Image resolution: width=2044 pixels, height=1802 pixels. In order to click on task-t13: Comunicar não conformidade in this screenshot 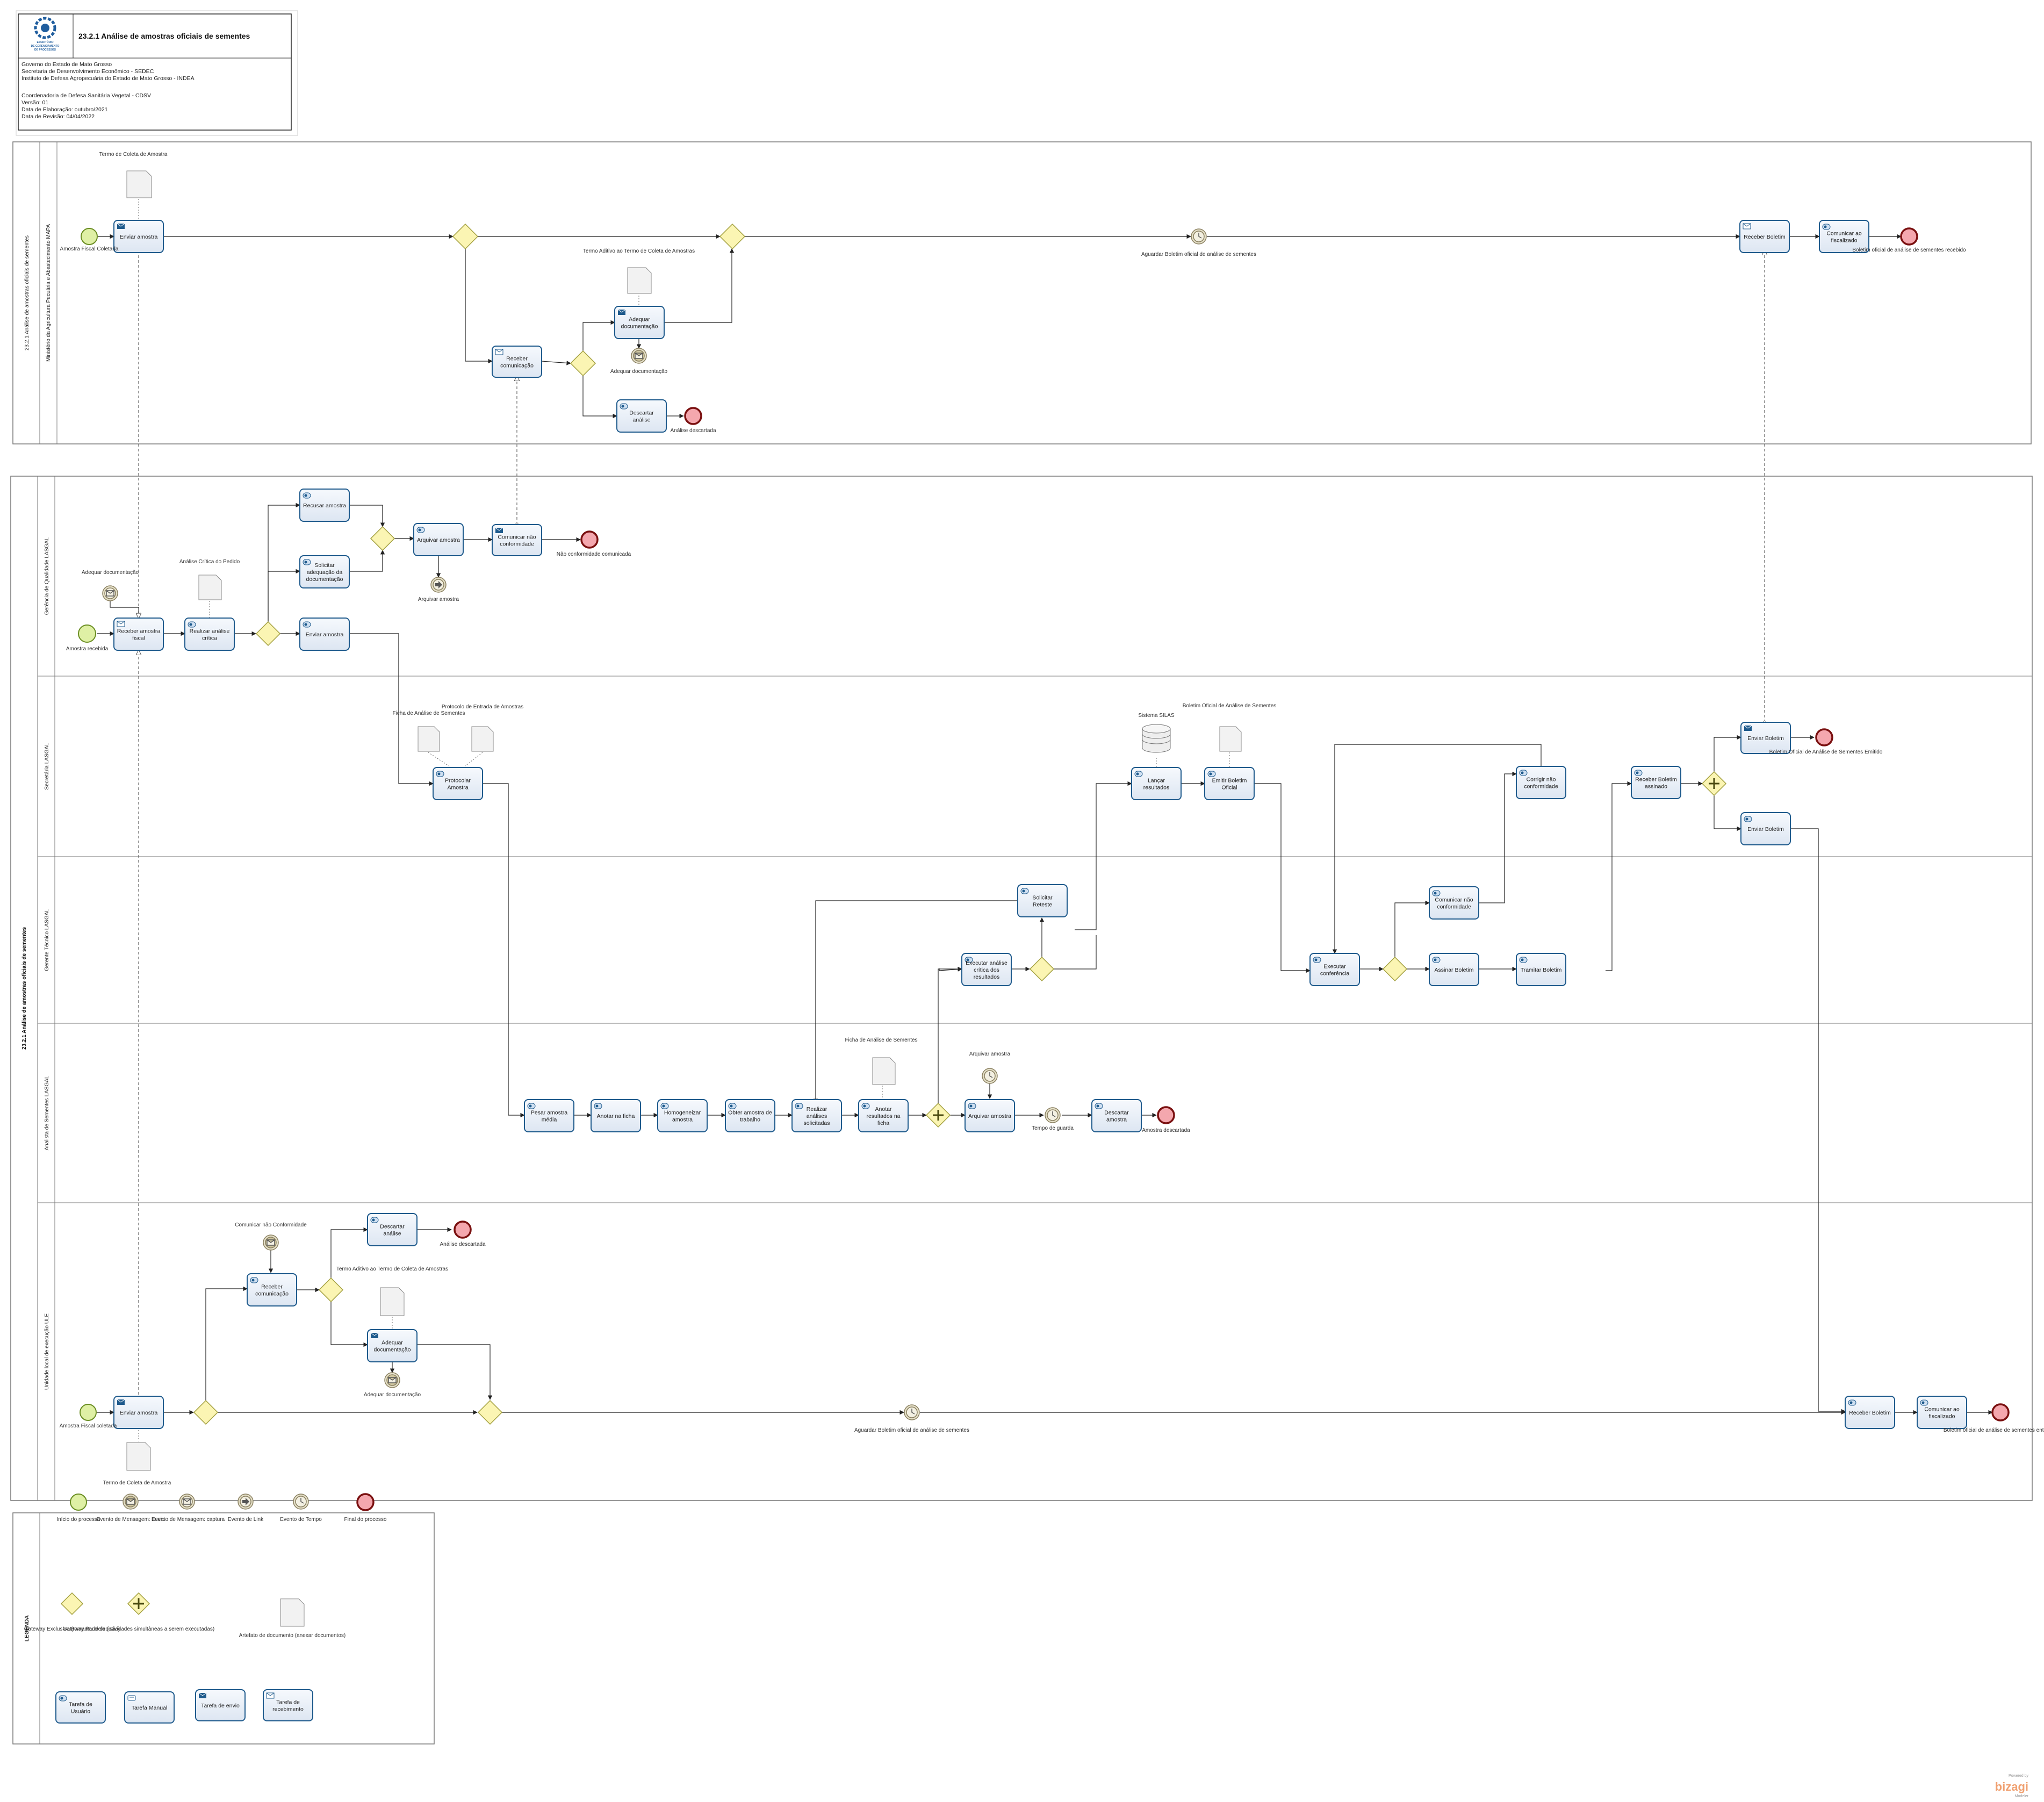, I will do `click(517, 540)`.